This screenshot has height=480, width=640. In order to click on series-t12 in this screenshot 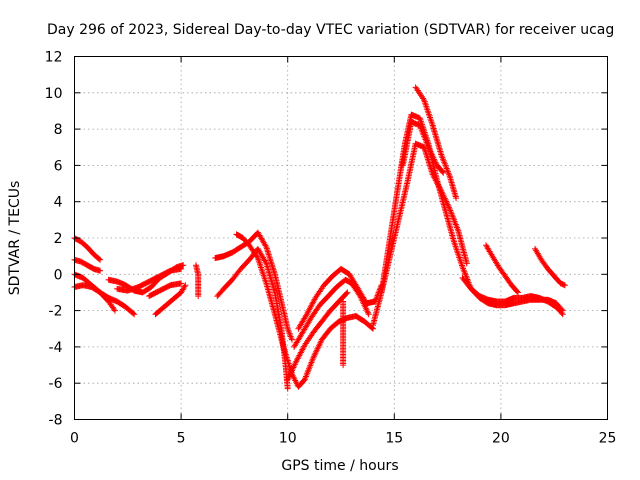, I will do `click(304, 310)`.